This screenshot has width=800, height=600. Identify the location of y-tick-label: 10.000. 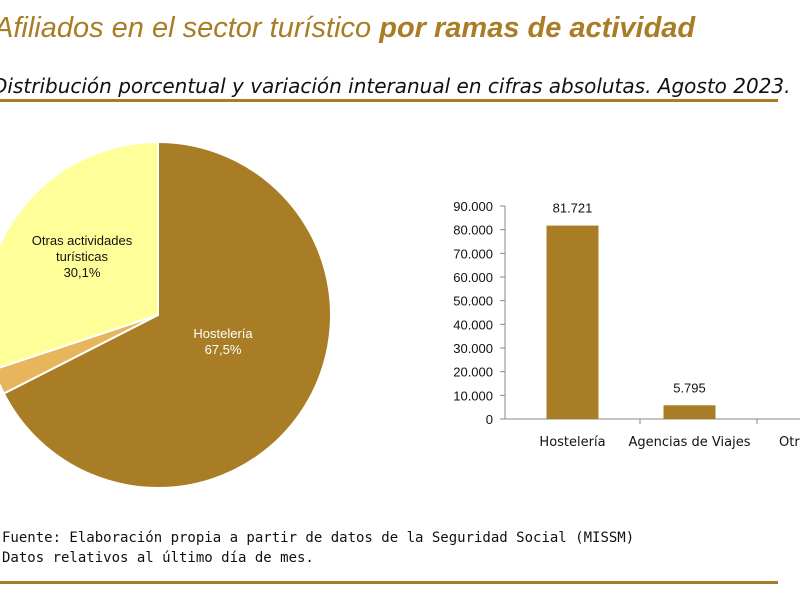
(473, 395).